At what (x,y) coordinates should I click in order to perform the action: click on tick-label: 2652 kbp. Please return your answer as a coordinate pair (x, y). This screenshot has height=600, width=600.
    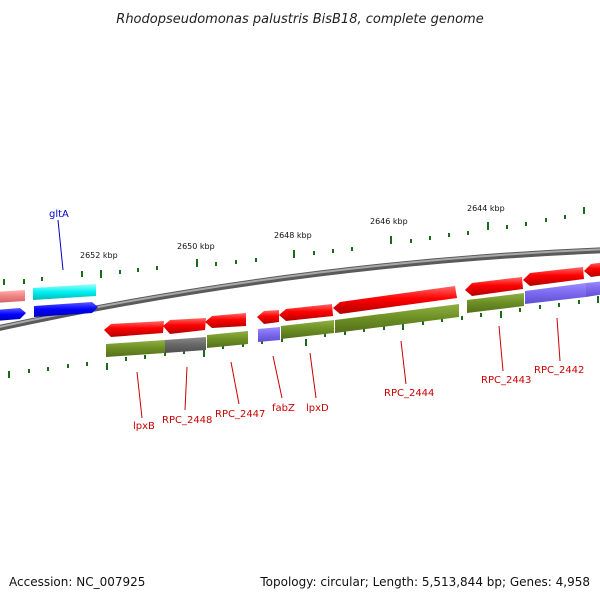
    Looking at the image, I should click on (99, 255).